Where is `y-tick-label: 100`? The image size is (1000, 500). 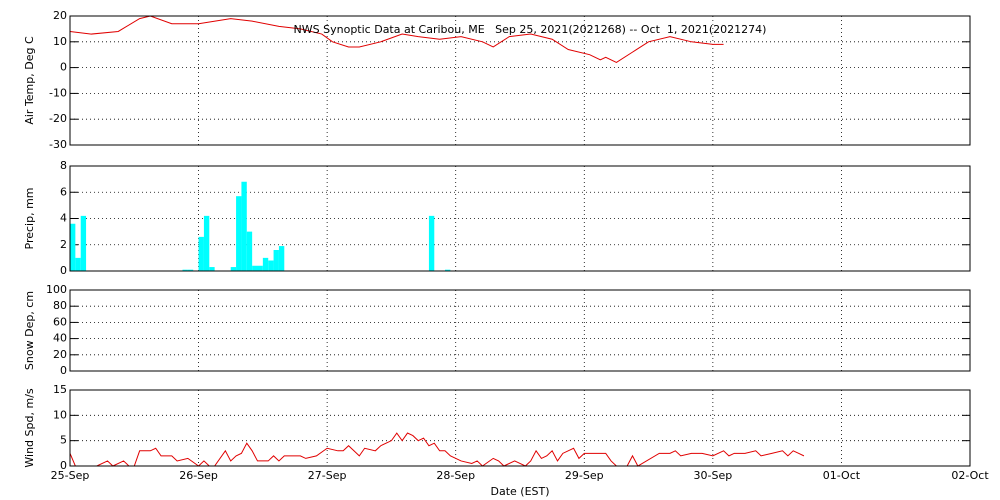
y-tick-label: 100 is located at coordinates (56, 289).